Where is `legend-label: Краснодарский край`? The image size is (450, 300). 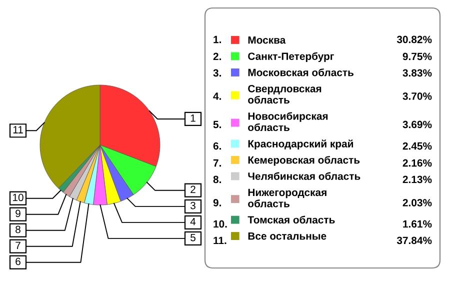
legend-label: Краснодарский край is located at coordinates (301, 145).